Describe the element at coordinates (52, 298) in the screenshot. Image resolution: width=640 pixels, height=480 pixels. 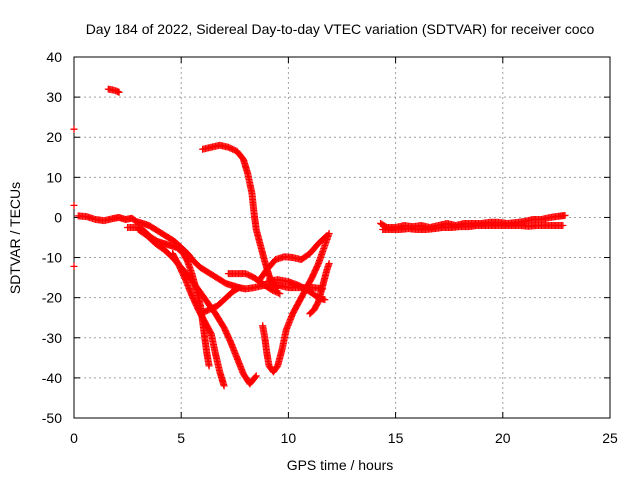
I see `y-tick-label: -20` at that location.